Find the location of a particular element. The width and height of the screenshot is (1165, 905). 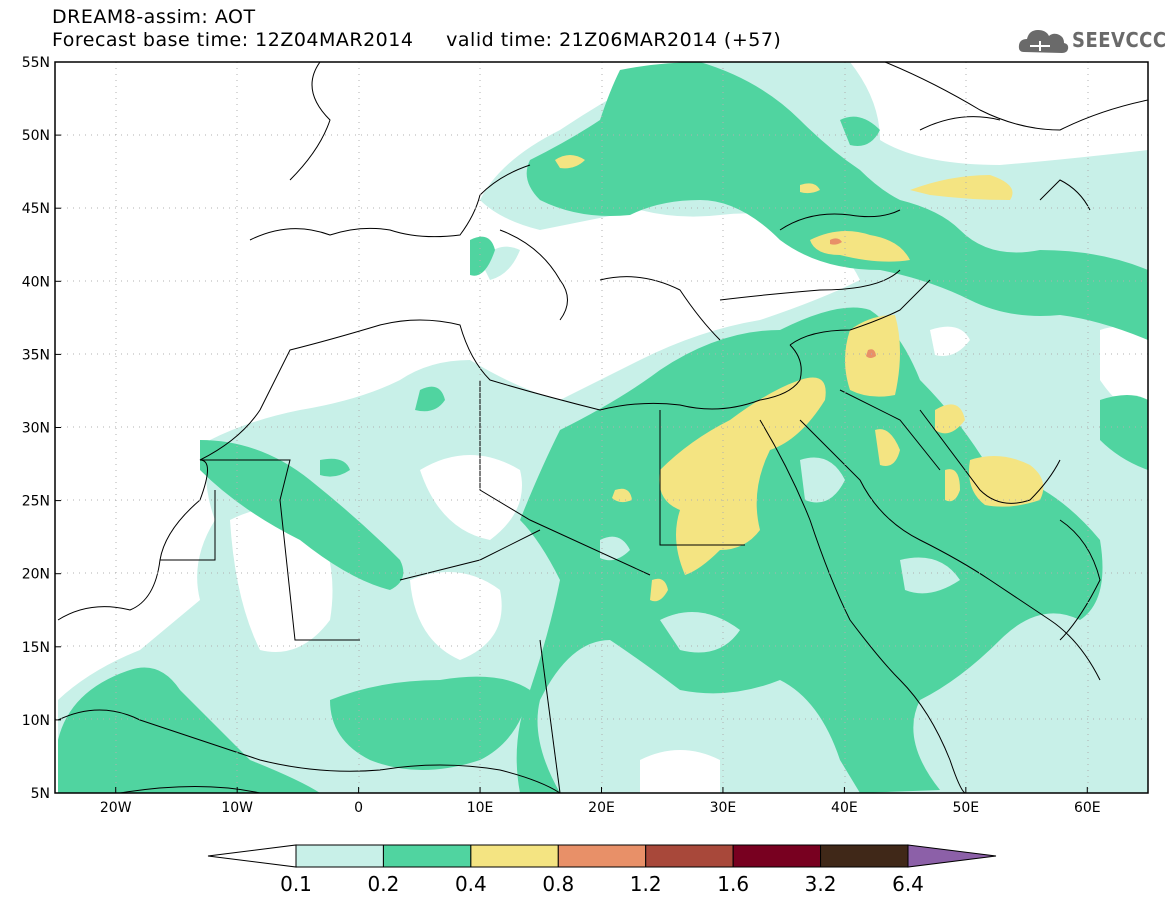

lon-label: 0 is located at coordinates (358, 808).